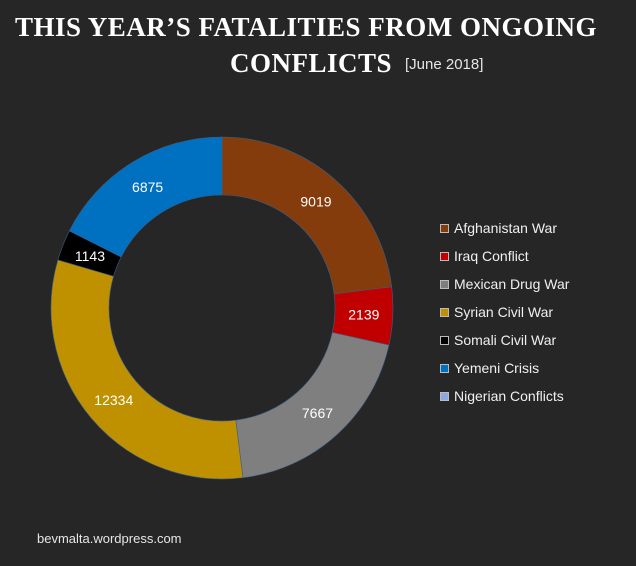 The image size is (636, 566). What do you see at coordinates (109, 538) in the screenshot?
I see `source-credit: bevmalta.wordpress.com` at bounding box center [109, 538].